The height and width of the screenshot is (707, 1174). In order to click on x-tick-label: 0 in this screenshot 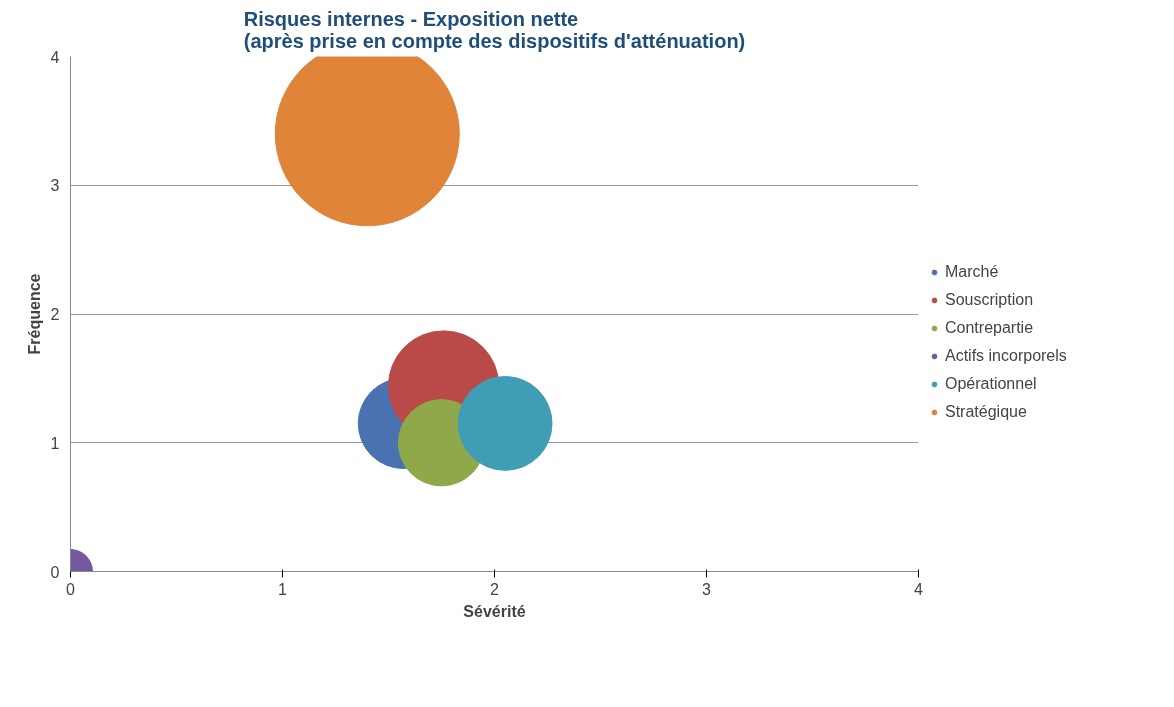, I will do `click(71, 589)`.